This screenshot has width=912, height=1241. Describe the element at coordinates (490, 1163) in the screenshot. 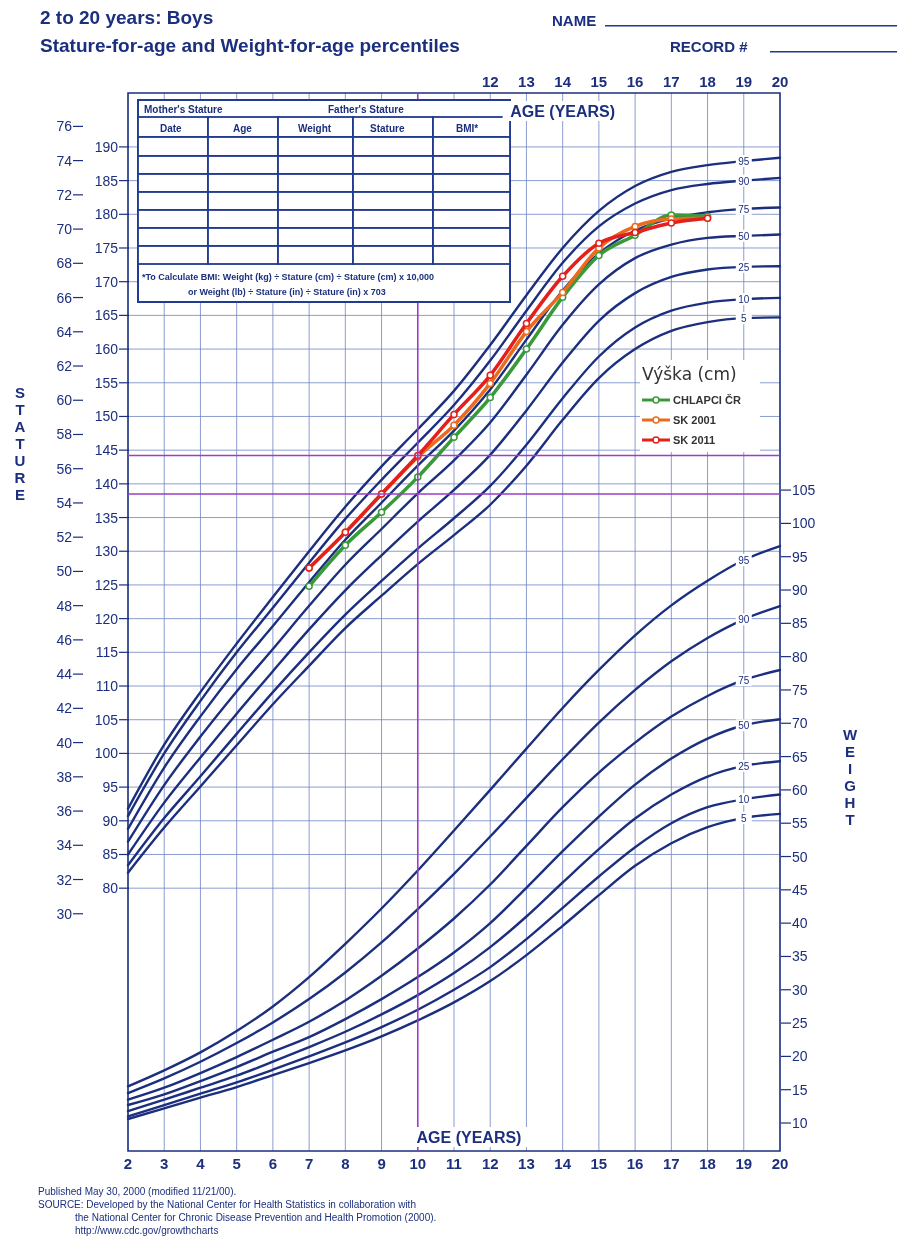

I see `x-tick-label: 12` at that location.